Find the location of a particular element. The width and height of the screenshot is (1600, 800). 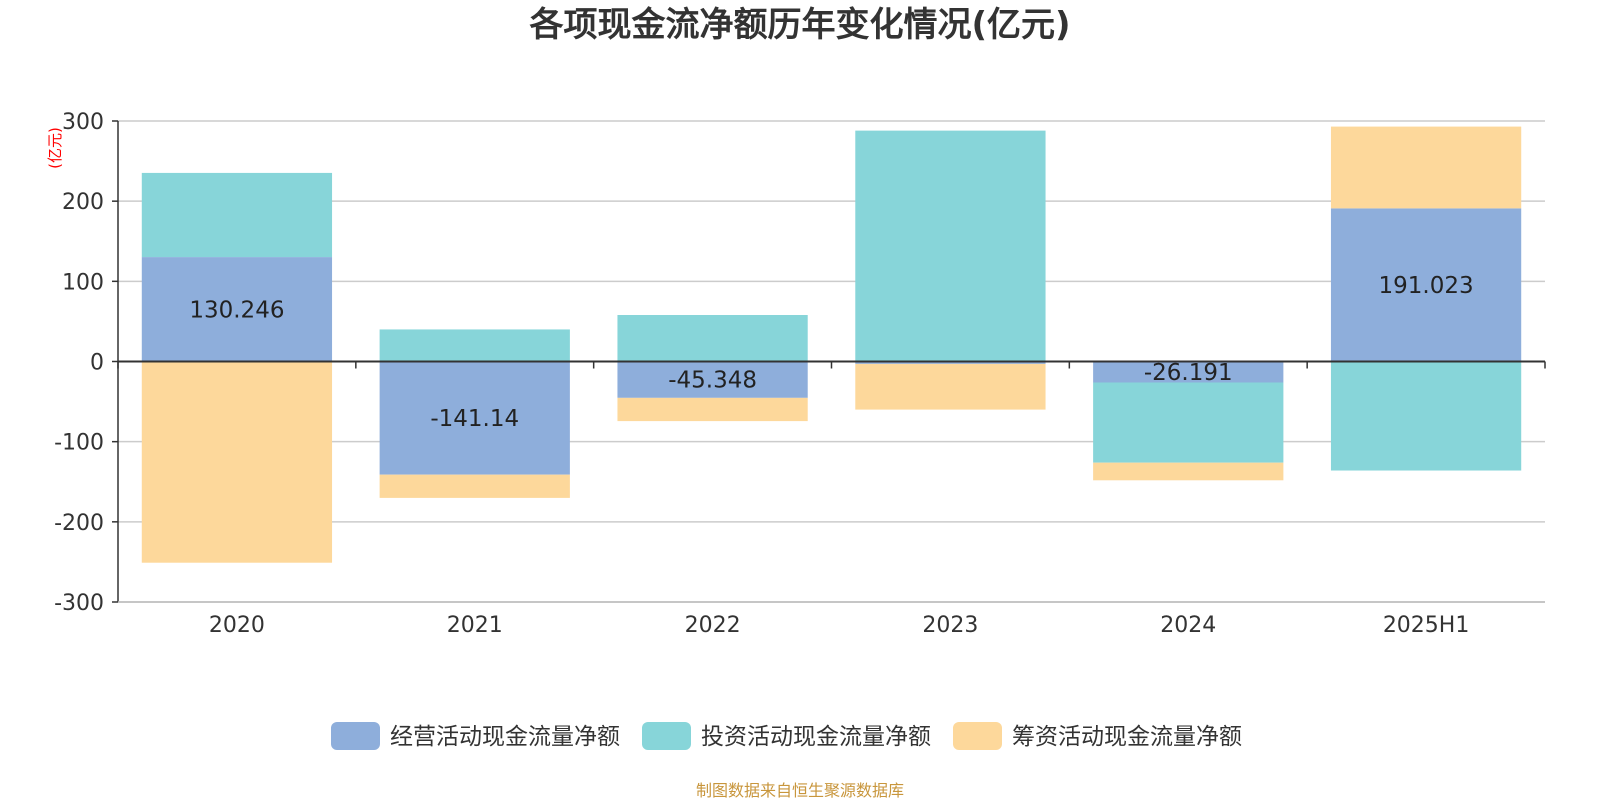

legend: 经营活动现金流量净额 投资活动现金流量净额 筹资活动现金流量净额 is located at coordinates (786, 736).